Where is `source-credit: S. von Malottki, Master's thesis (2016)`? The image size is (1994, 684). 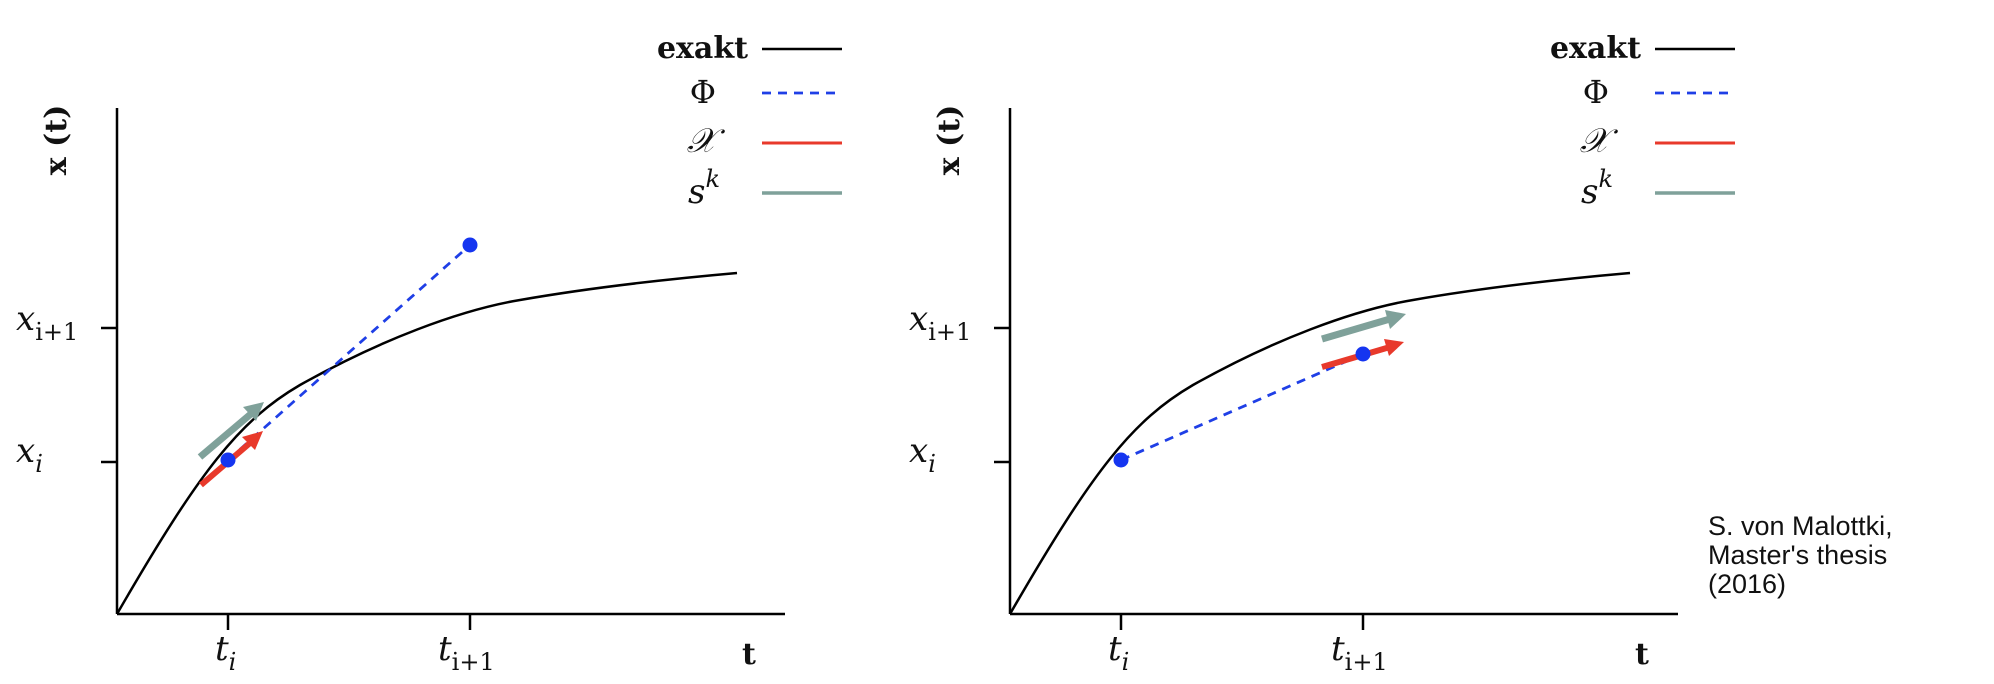
source-credit: S. von Malottki, Master's thesis (2016) is located at coordinates (1800, 555).